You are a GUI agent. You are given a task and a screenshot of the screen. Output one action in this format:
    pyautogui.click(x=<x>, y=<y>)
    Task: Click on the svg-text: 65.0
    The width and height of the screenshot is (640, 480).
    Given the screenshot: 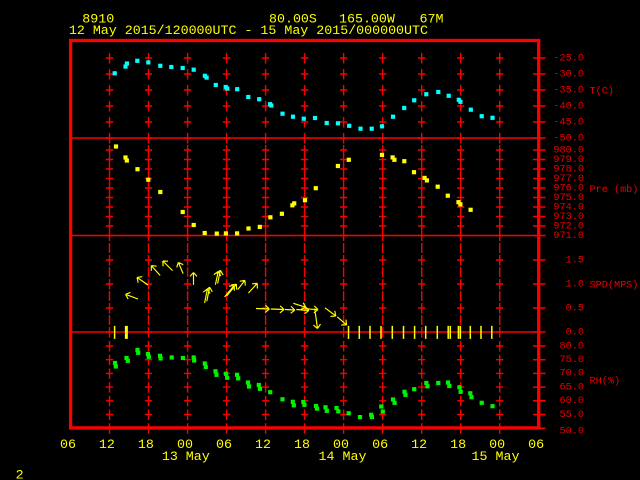 What is the action you would take?
    pyautogui.click(x=572, y=387)
    